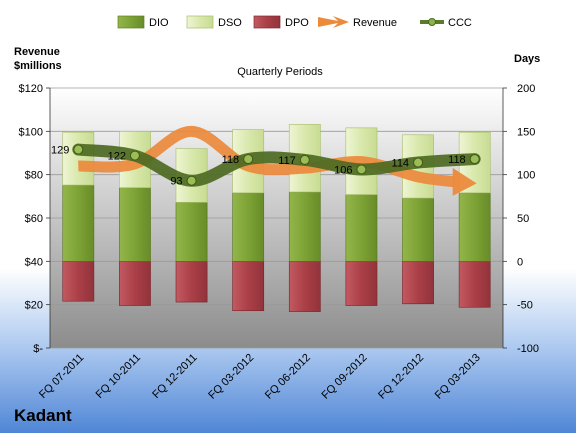  What do you see at coordinates (38, 66) in the screenshot?
I see `left-axis-title-line2: $millions` at bounding box center [38, 66].